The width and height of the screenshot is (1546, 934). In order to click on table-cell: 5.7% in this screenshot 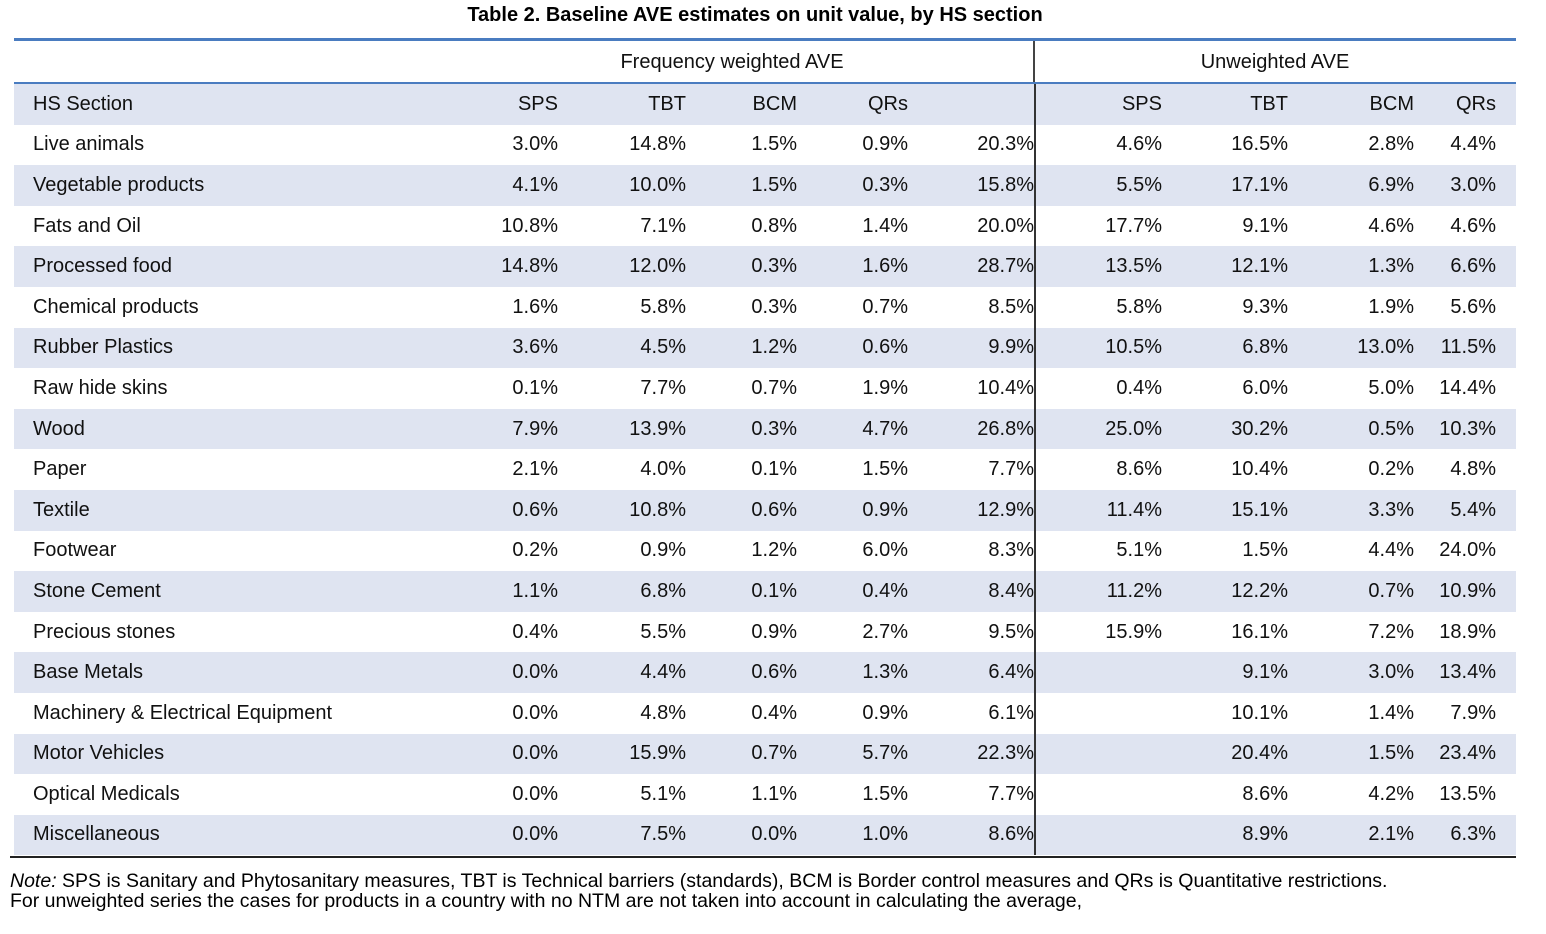, I will do `click(885, 753)`.